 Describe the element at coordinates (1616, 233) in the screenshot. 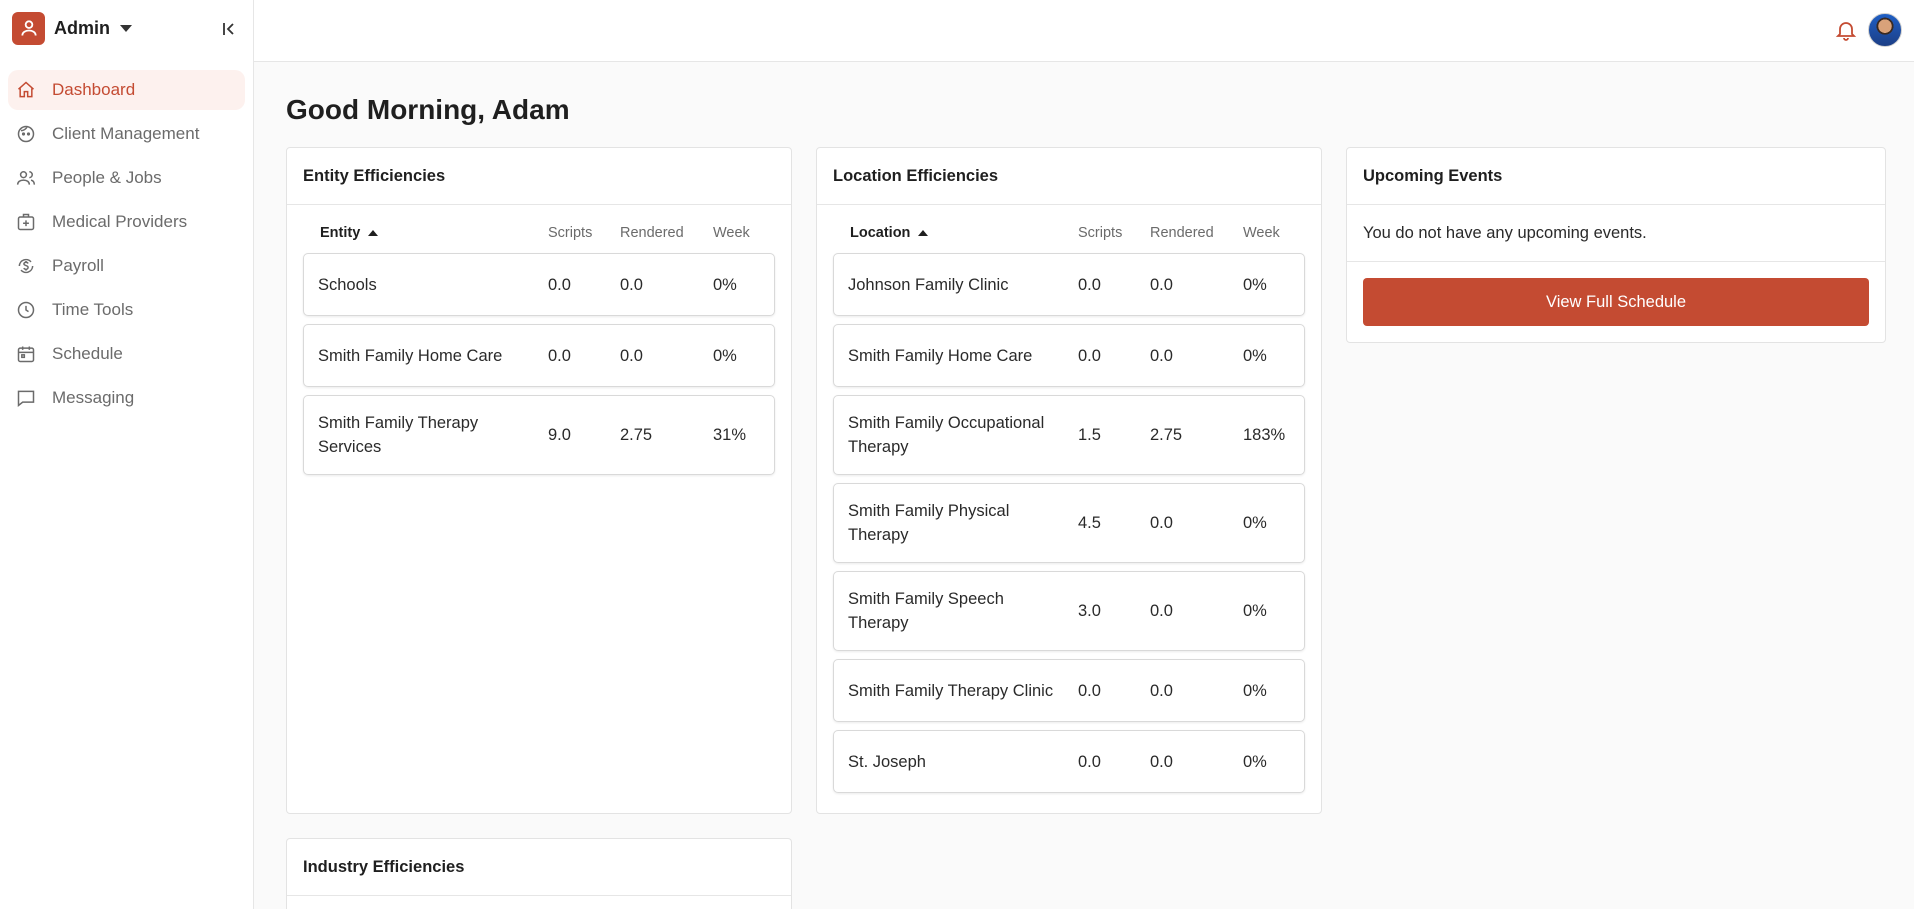

I see `empty-events-message: You do not have any upcoming events.` at that location.